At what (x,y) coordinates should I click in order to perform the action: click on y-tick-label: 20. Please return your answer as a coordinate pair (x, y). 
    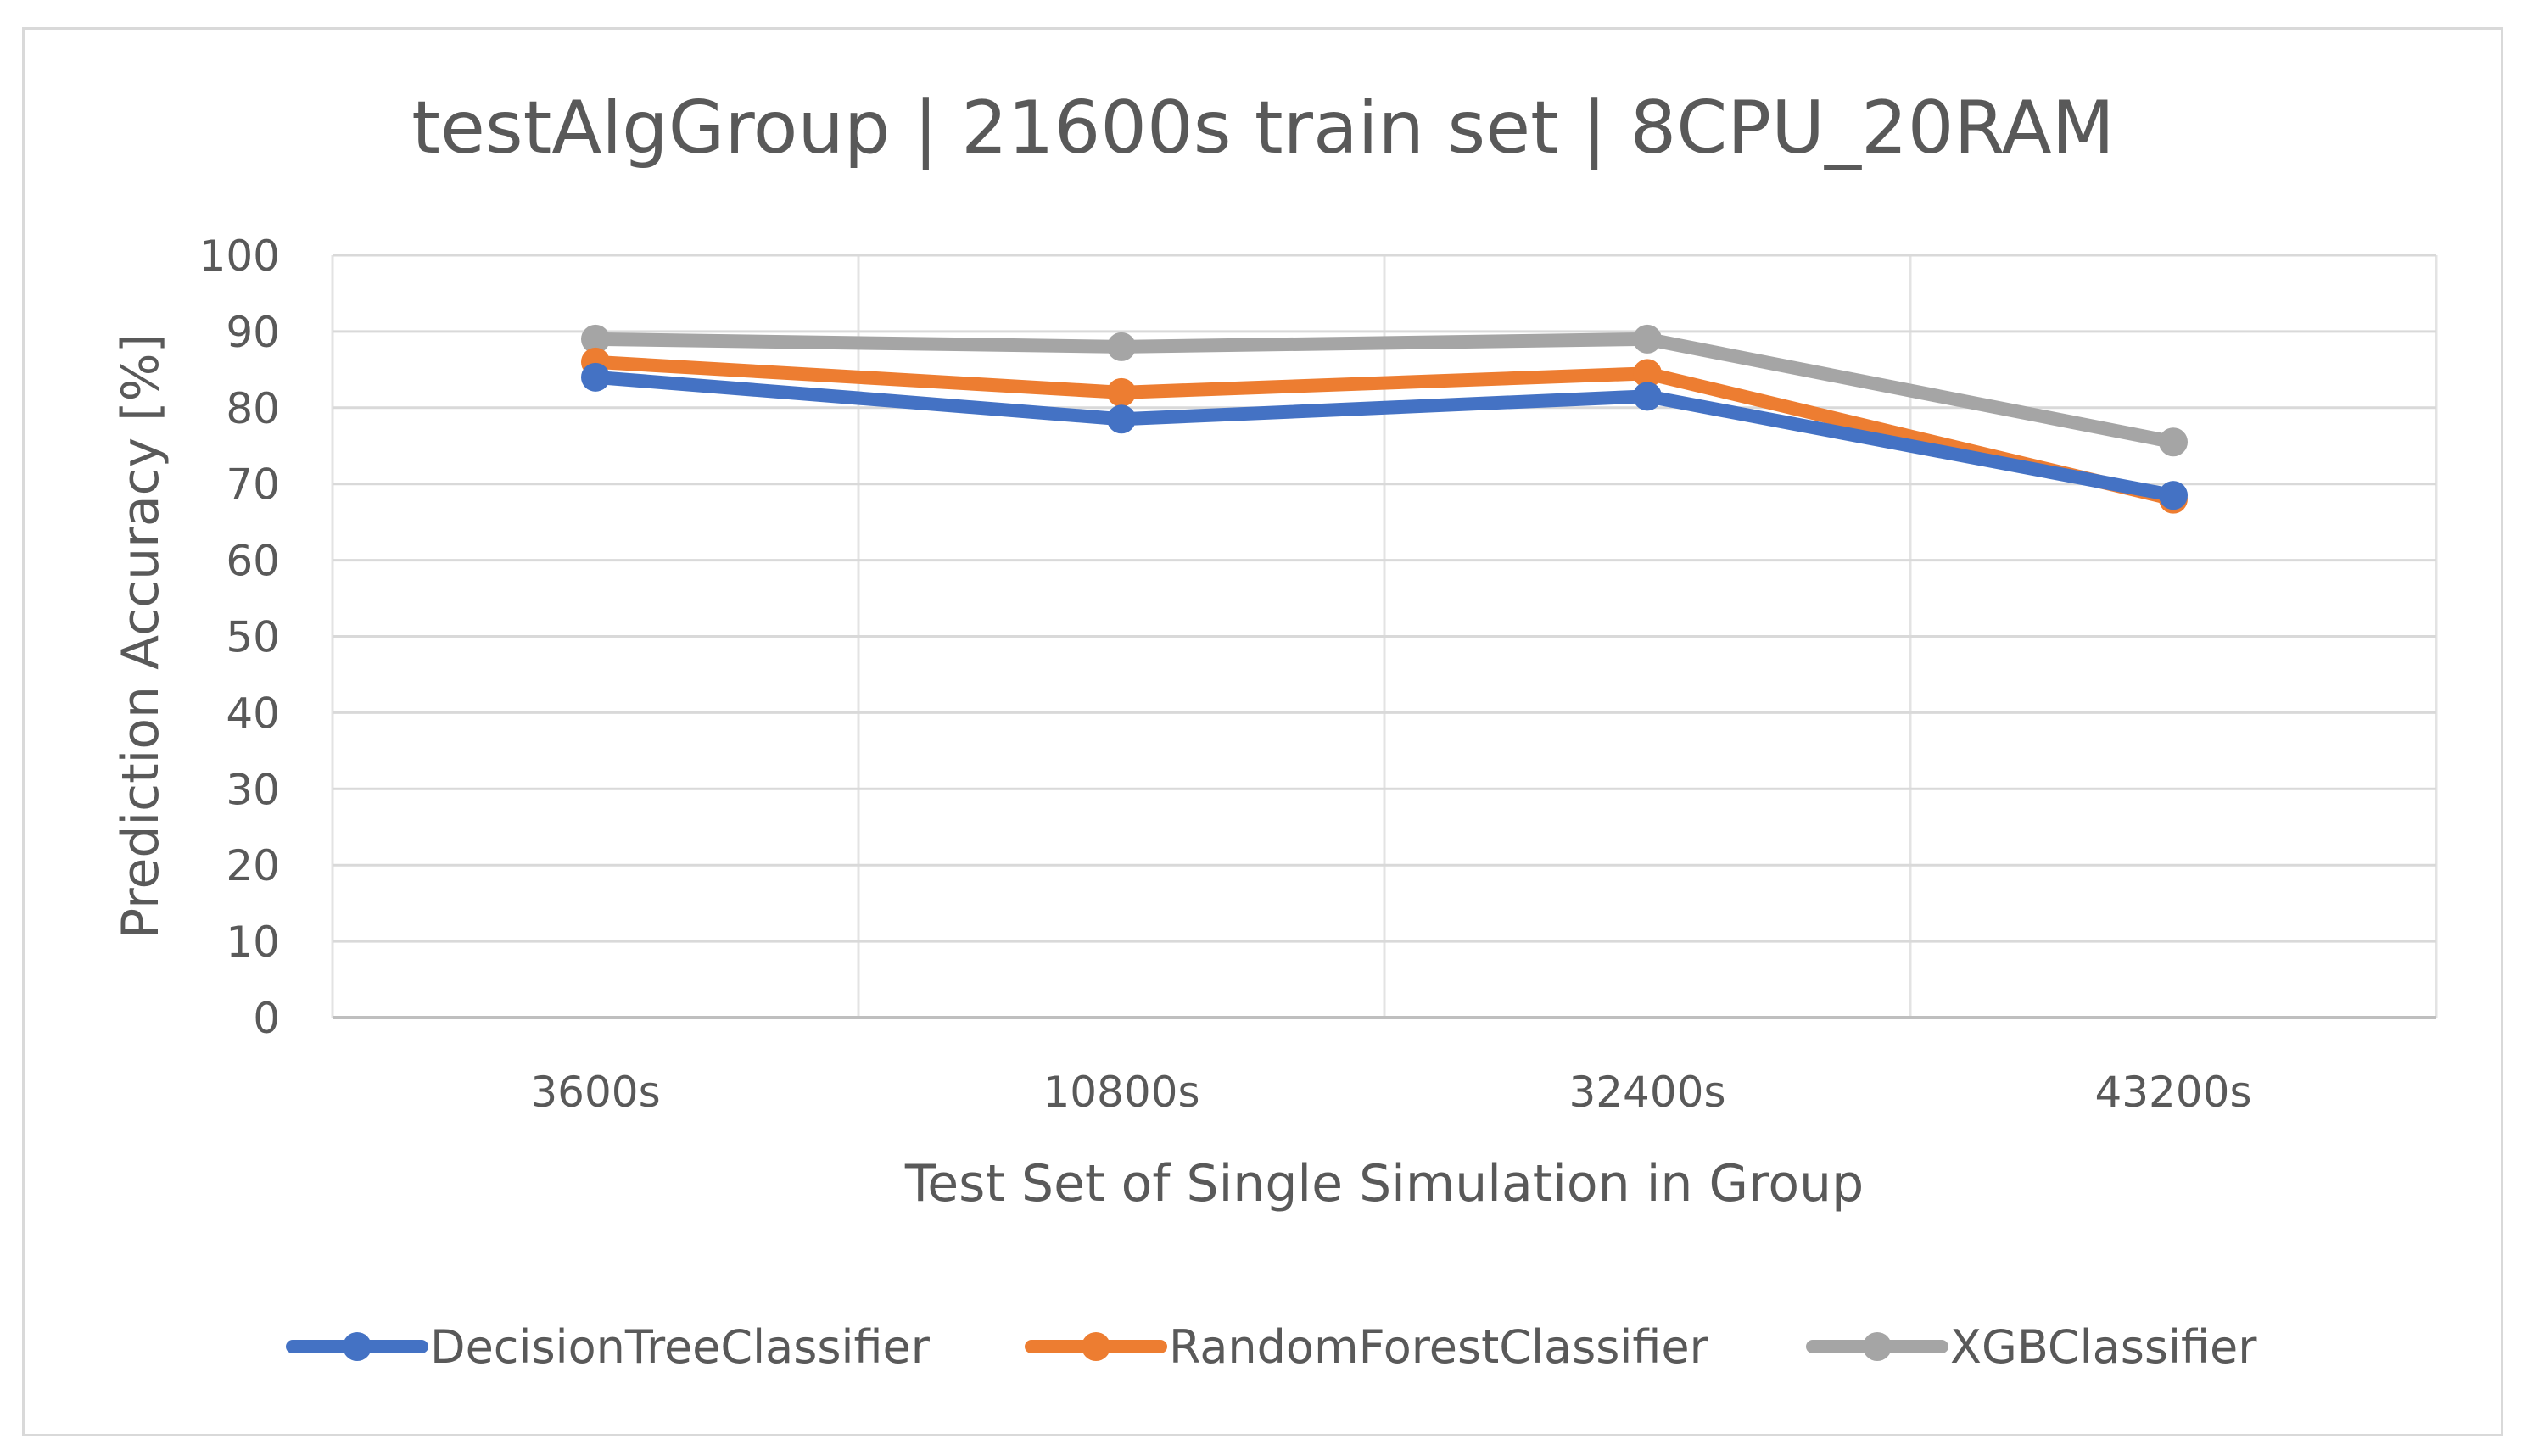
    Looking at the image, I should click on (253, 865).